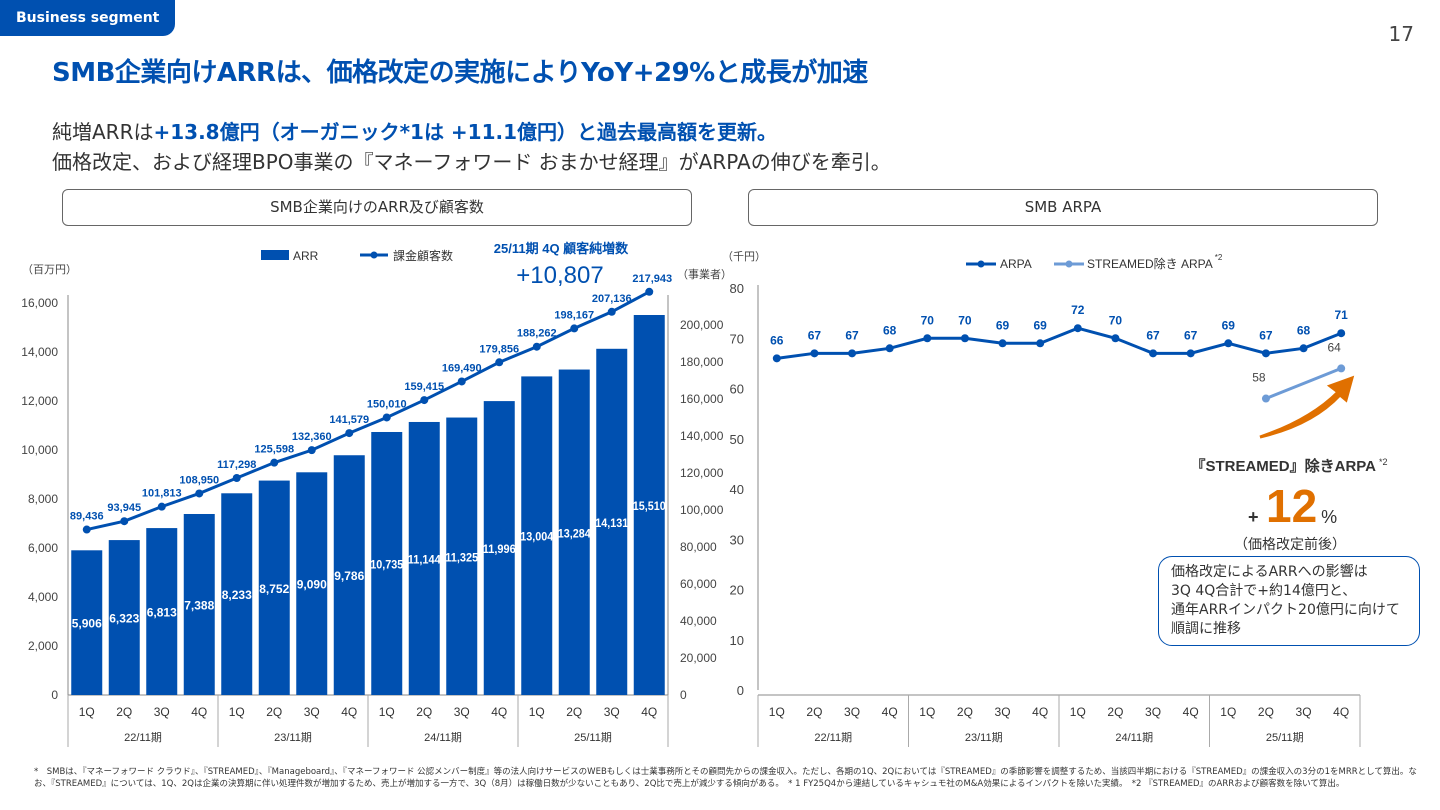 The height and width of the screenshot is (810, 1440). I want to click on customer-label: 159,415, so click(424, 387).